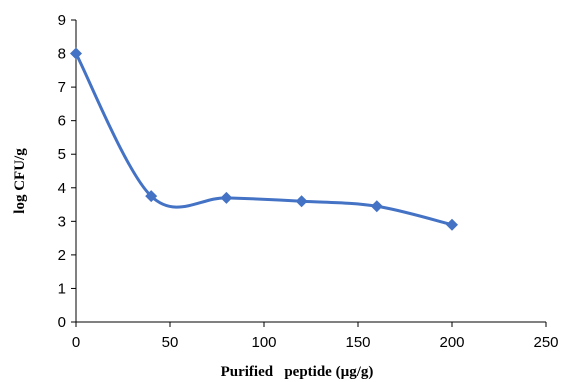 The width and height of the screenshot is (572, 382). I want to click on x-tick-label: 0, so click(76, 342).